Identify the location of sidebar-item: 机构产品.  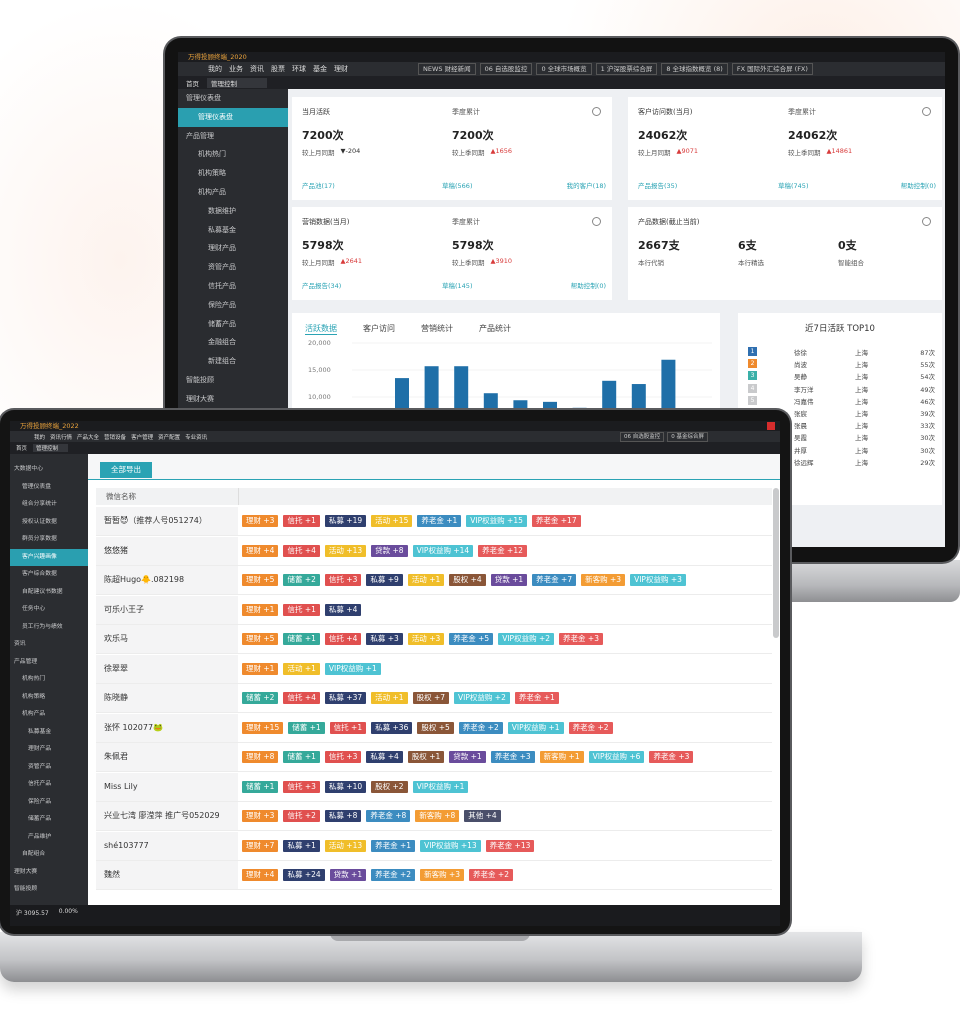
(212, 191).